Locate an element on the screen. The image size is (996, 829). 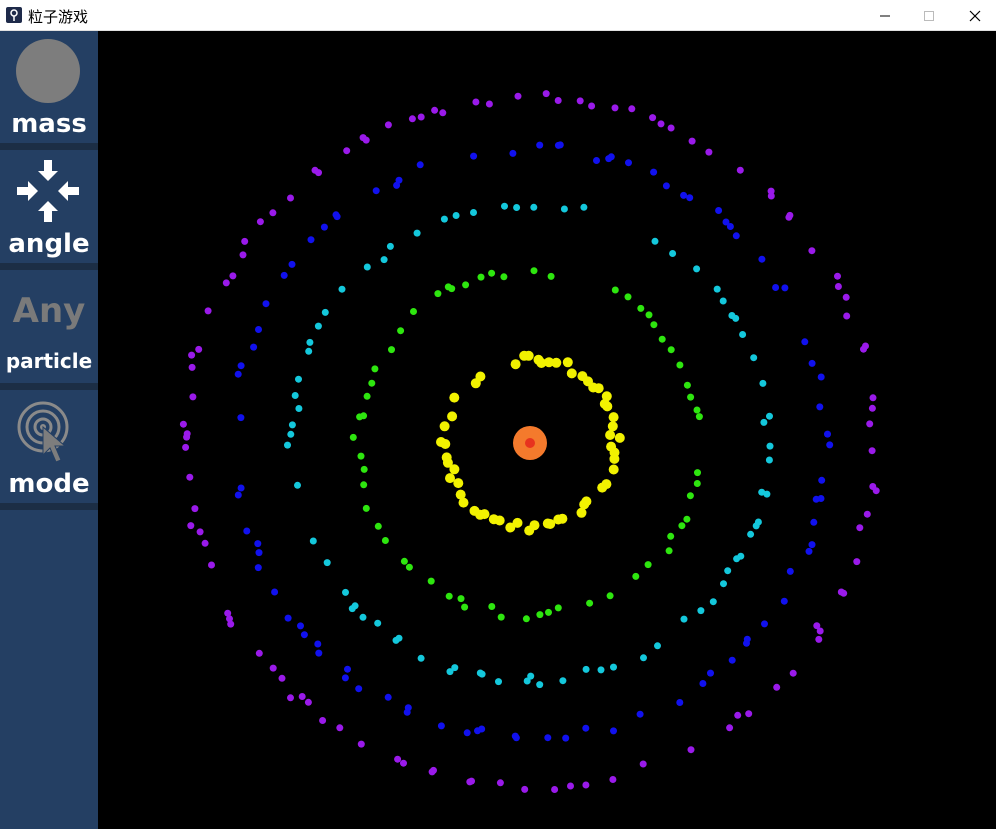
mass-tool-button: mass is located at coordinates (49, 86).